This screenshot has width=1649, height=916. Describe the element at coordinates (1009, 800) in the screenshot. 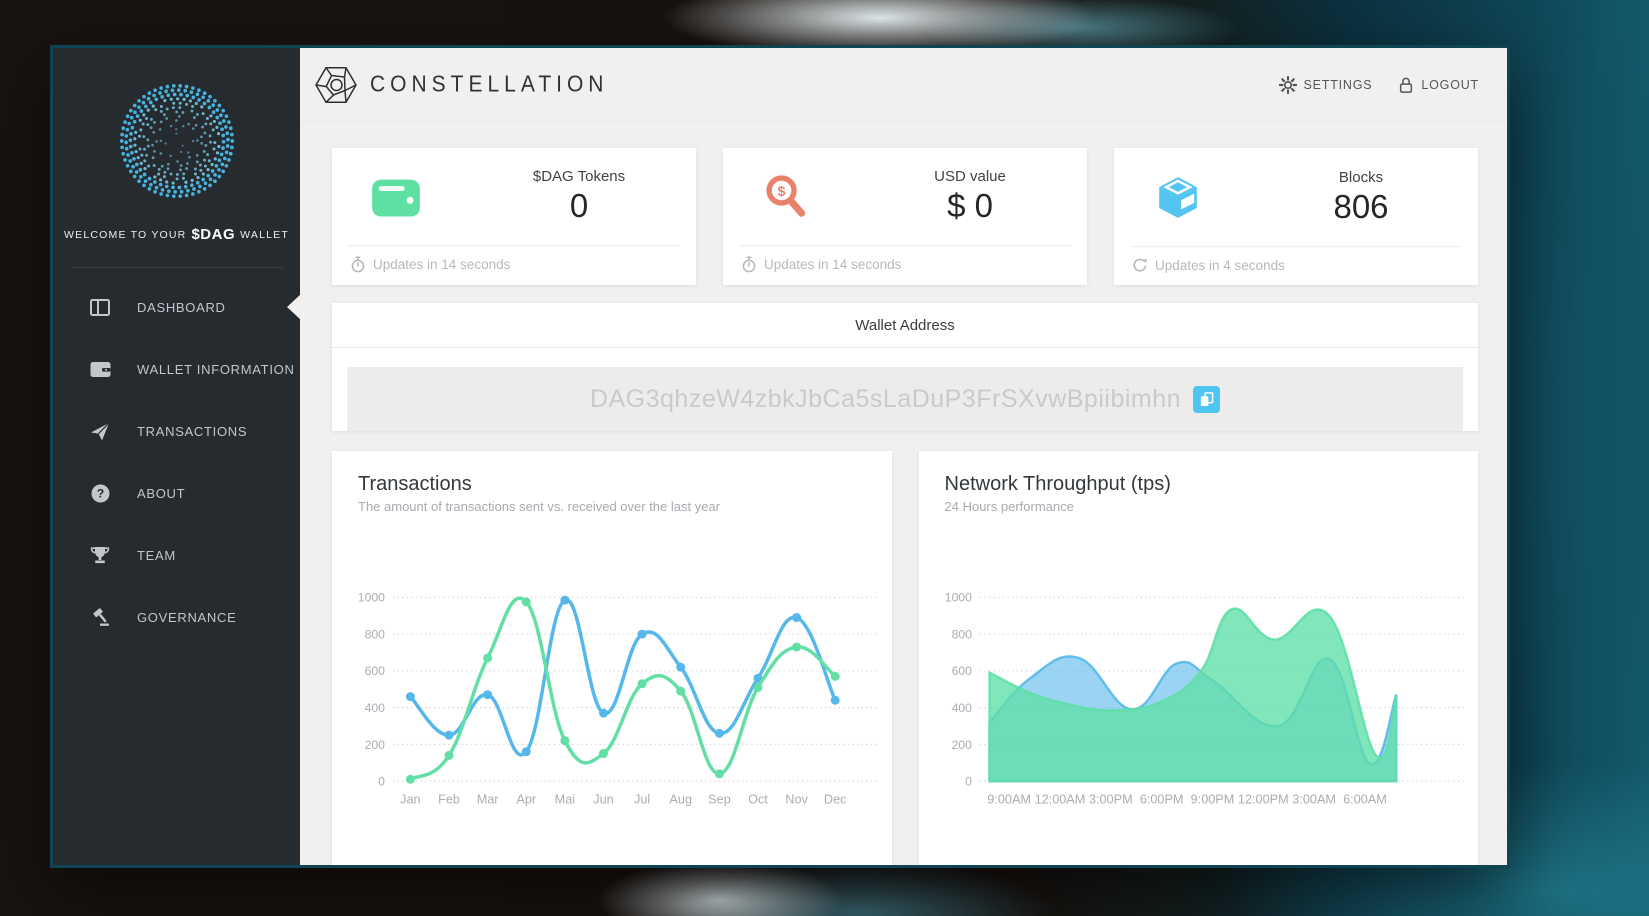

I see `svg-text: 9:00AM` at that location.